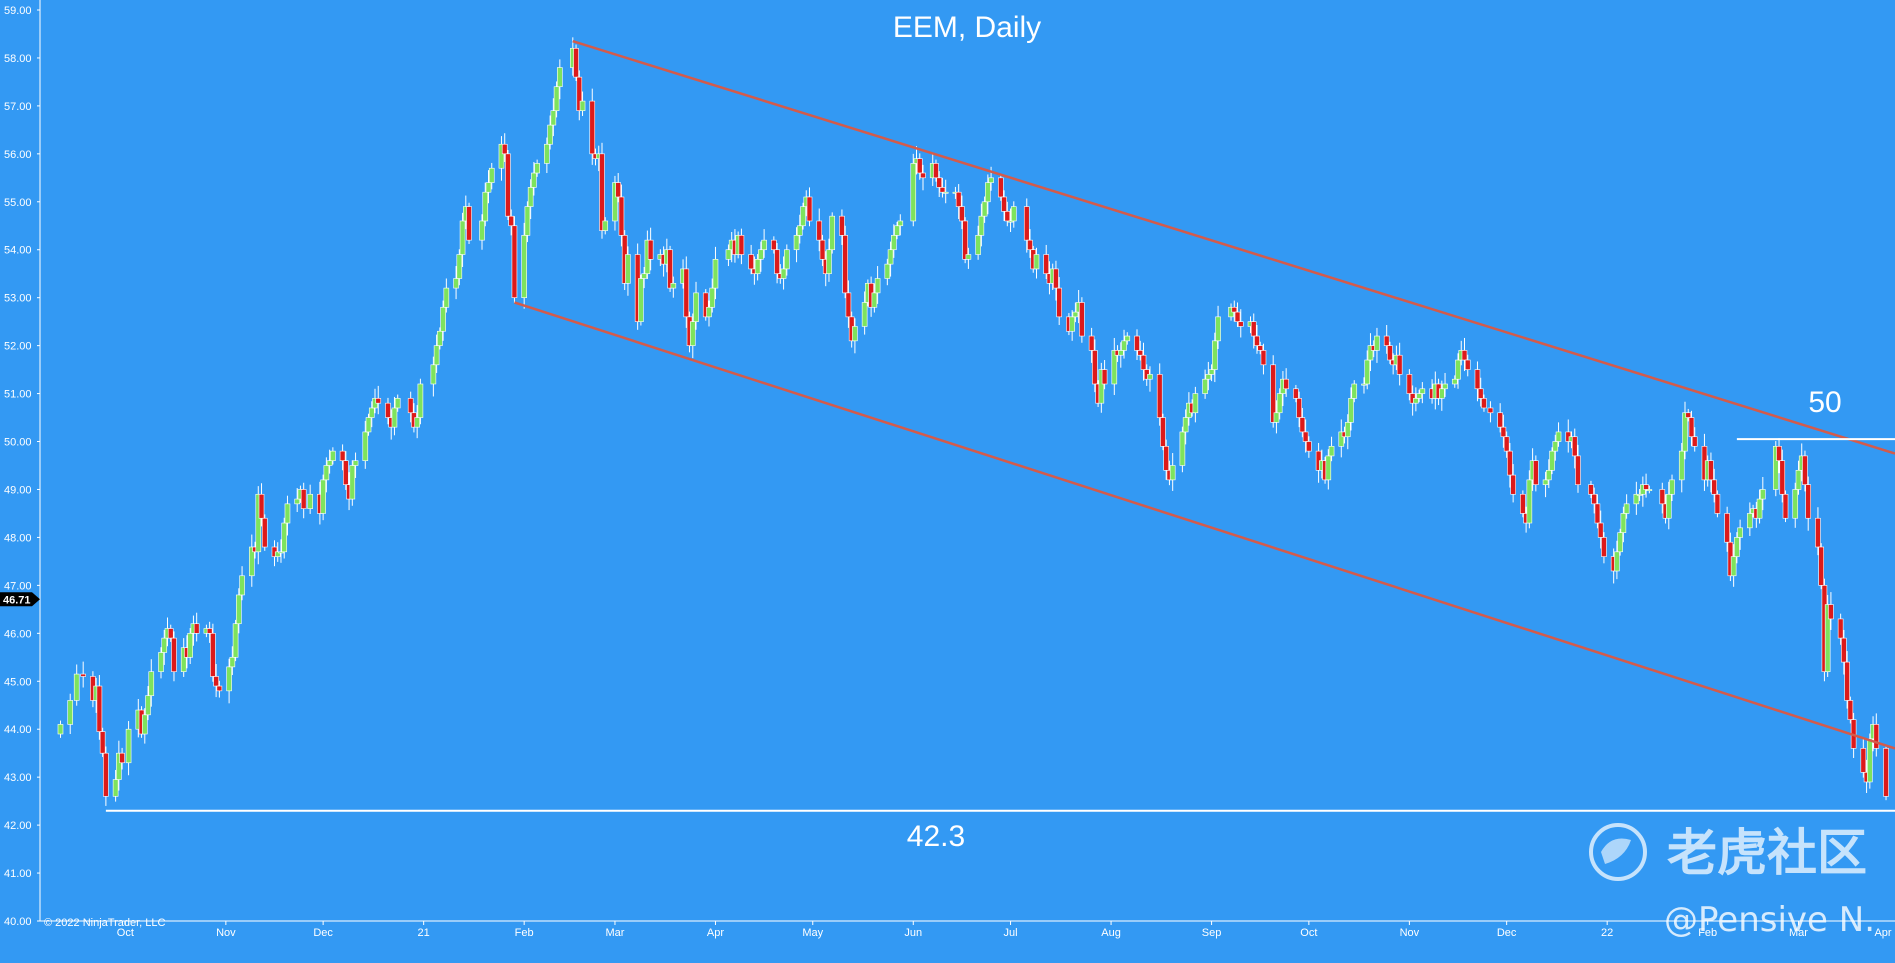 The image size is (1895, 963). I want to click on chart-title: EEM, Daily, so click(967, 27).